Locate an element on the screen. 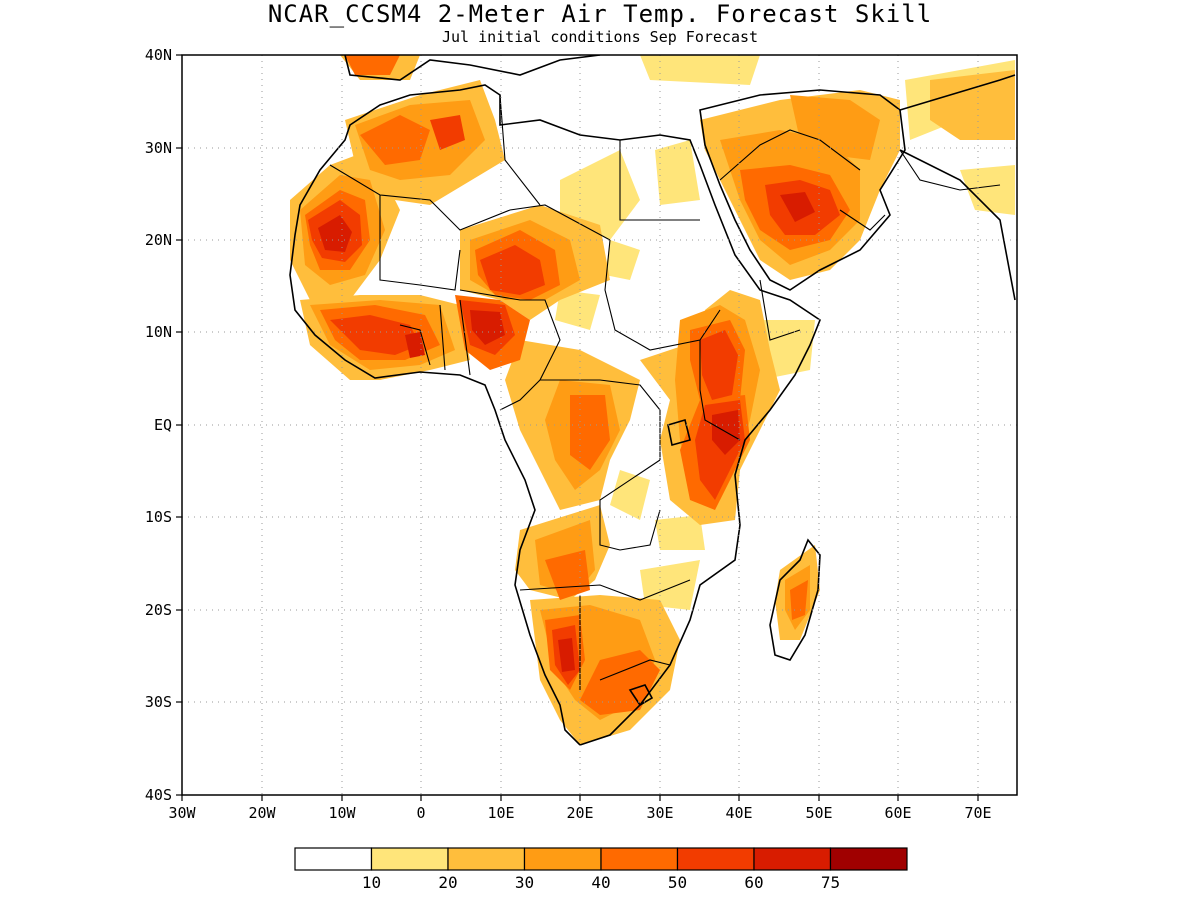  colorbar-label: 75 is located at coordinates (830, 882).